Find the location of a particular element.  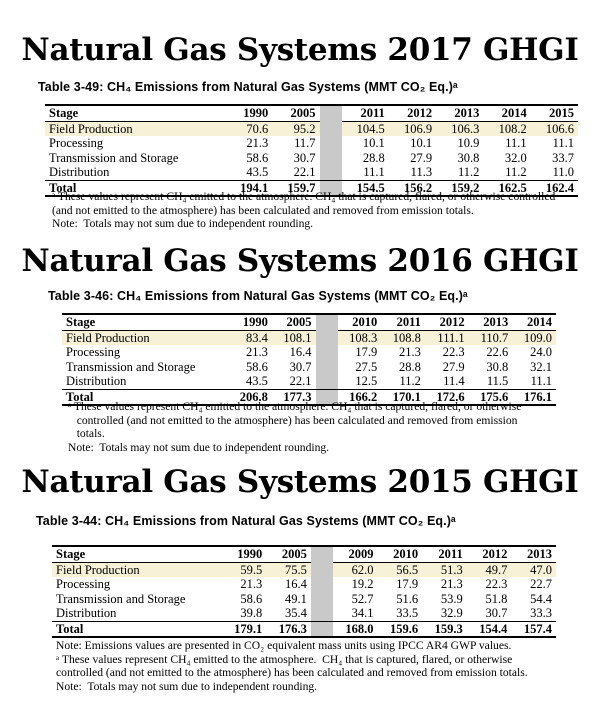

section-heading: Natural Gas Systems 2015 GHGI is located at coordinates (300, 482).